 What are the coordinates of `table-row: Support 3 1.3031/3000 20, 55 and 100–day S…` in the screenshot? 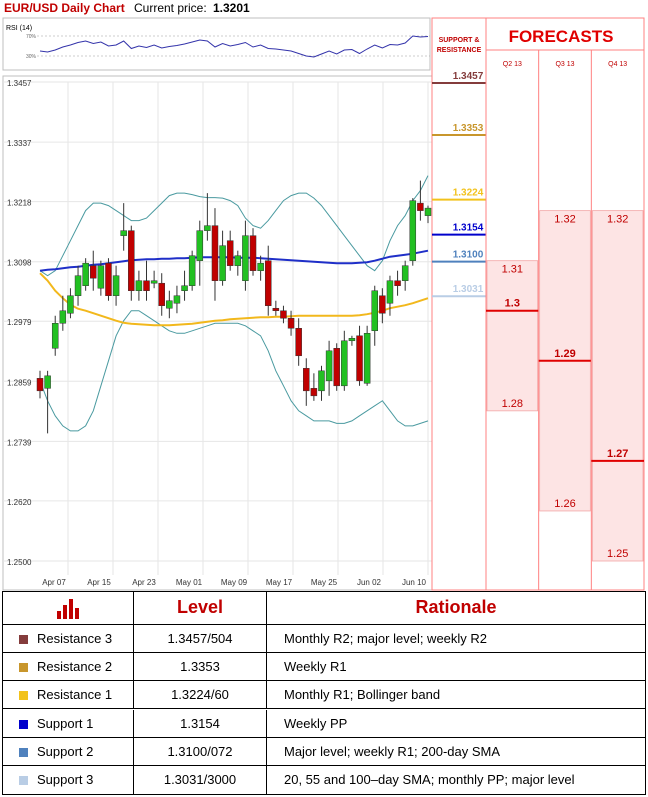 It's located at (324, 780).